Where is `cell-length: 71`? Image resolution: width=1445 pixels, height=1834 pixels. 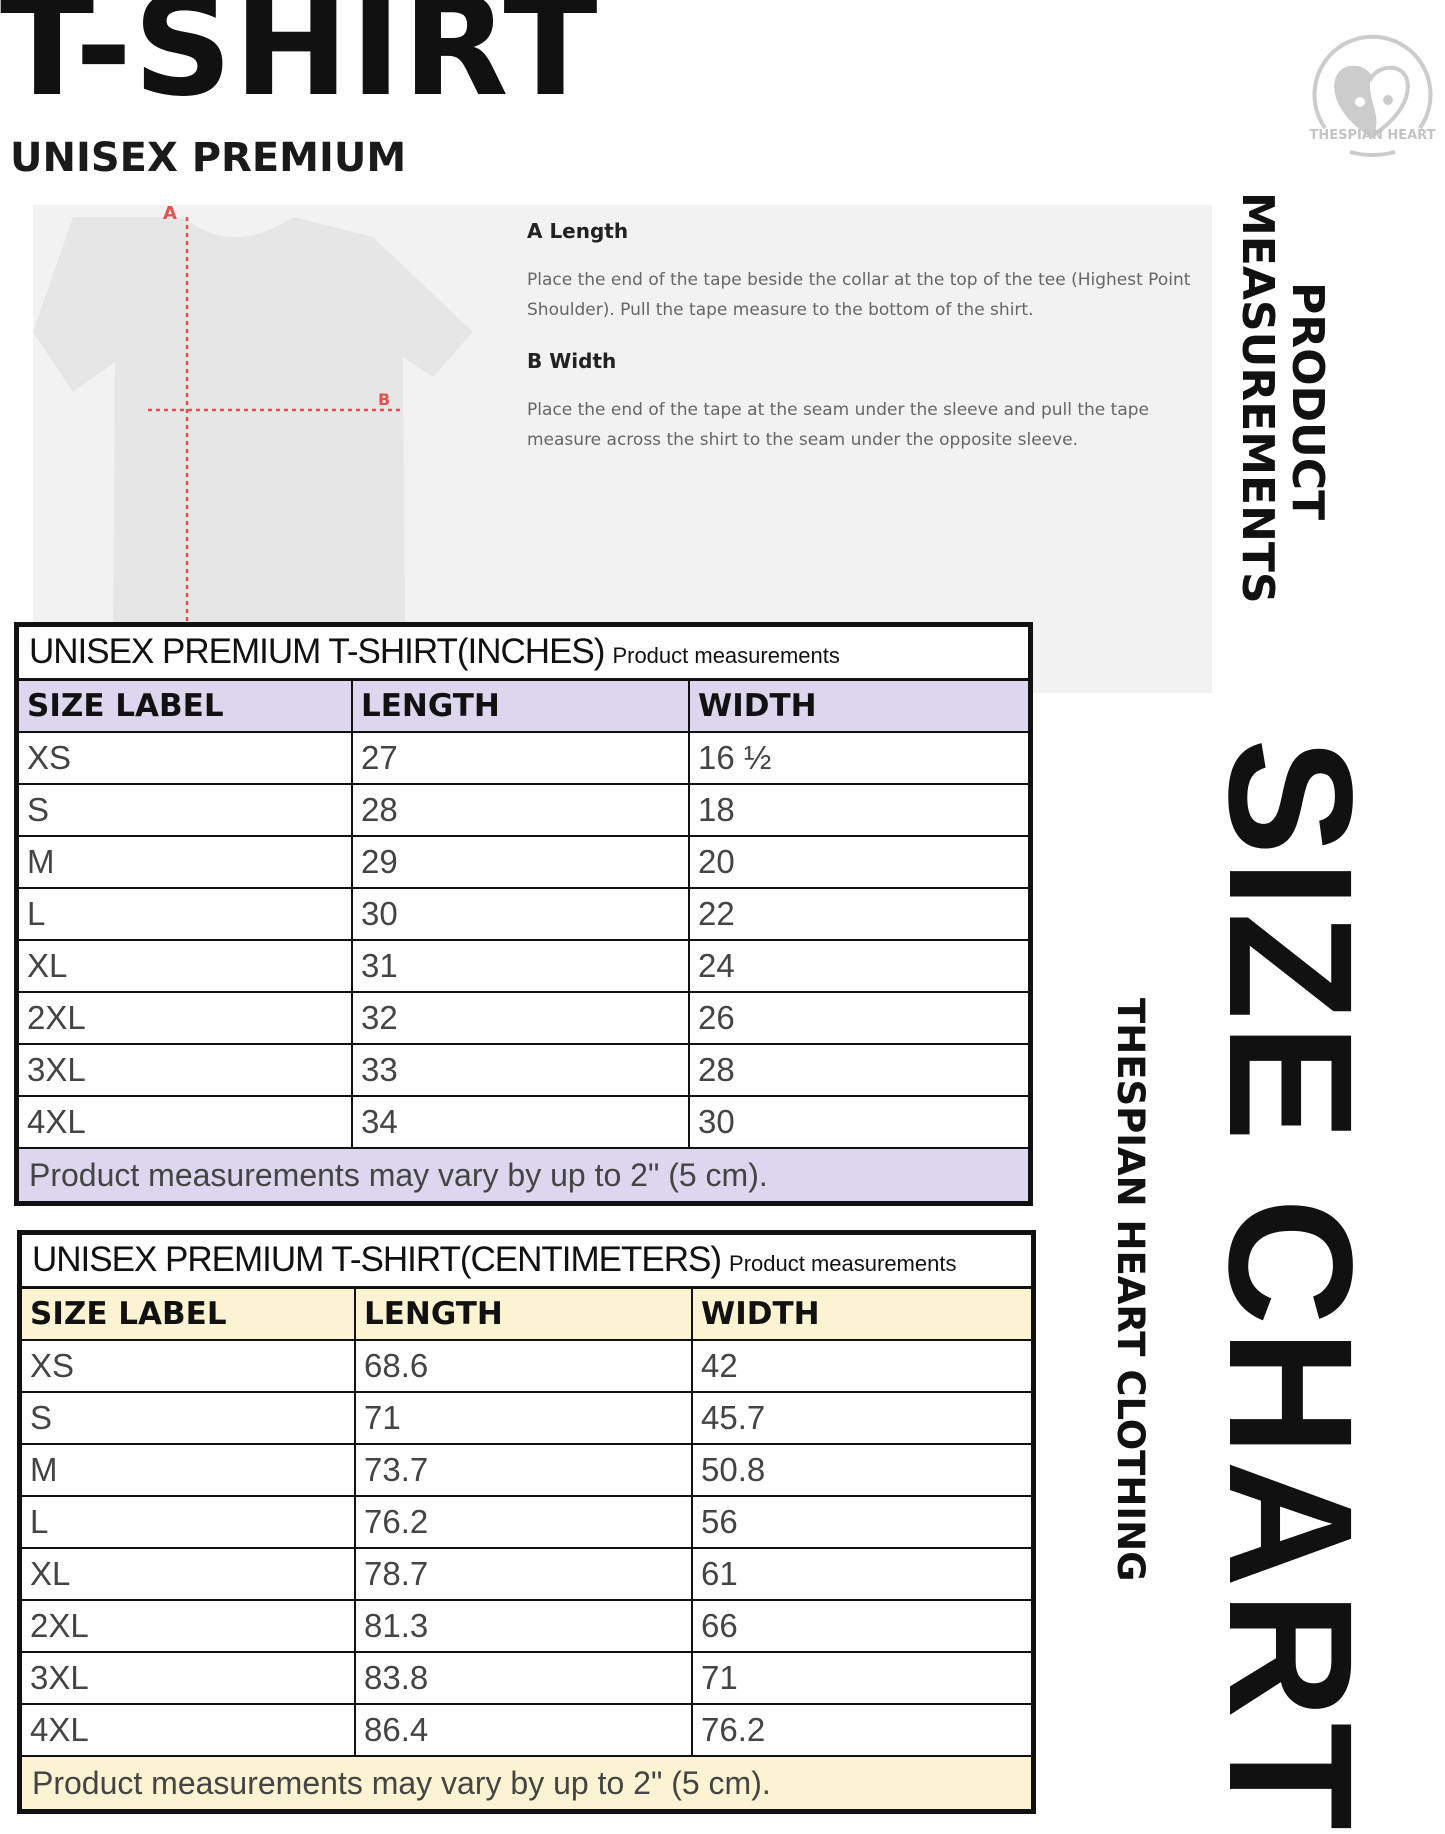
cell-length: 71 is located at coordinates (524, 1418).